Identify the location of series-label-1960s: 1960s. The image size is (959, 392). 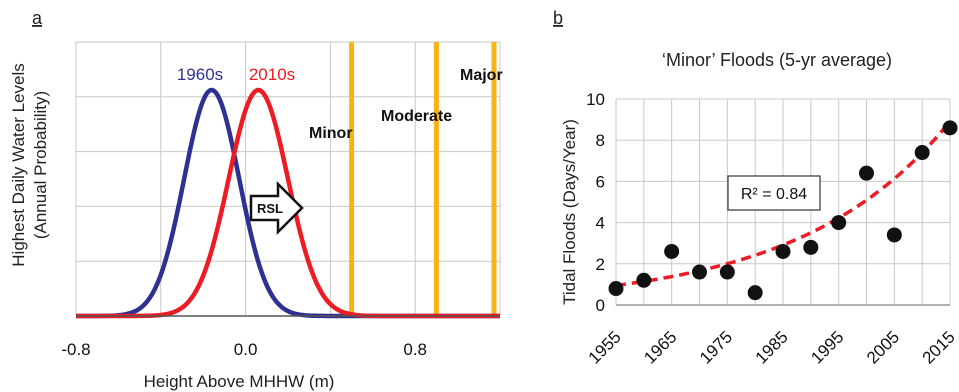
(200, 74).